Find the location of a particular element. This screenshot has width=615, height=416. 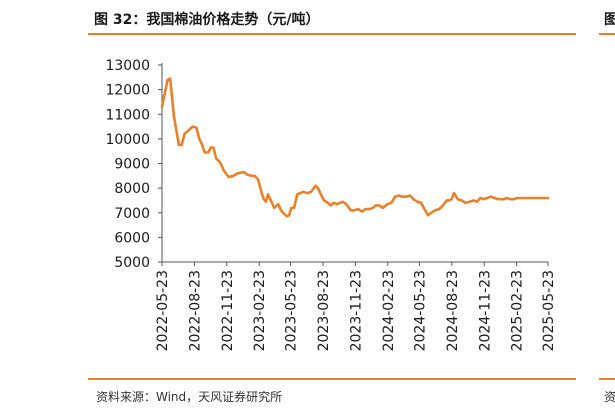

y-tick-label: 9000 is located at coordinates (132, 165).